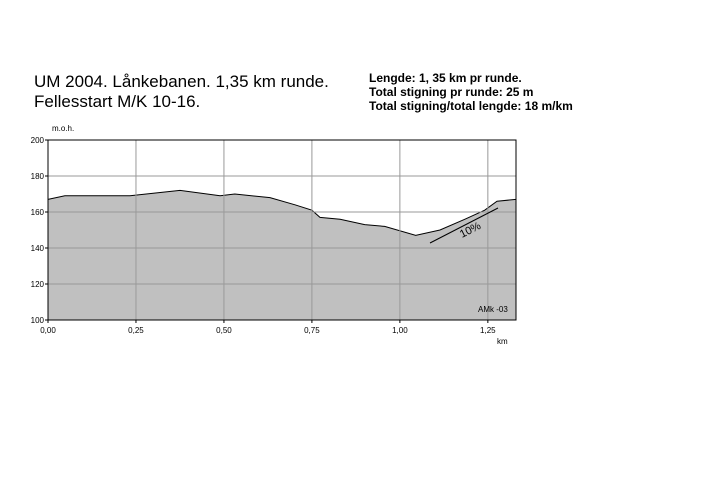 The height and width of the screenshot is (503, 713). Describe the element at coordinates (38, 212) in the screenshot. I see `y-tick-label: 160` at that location.